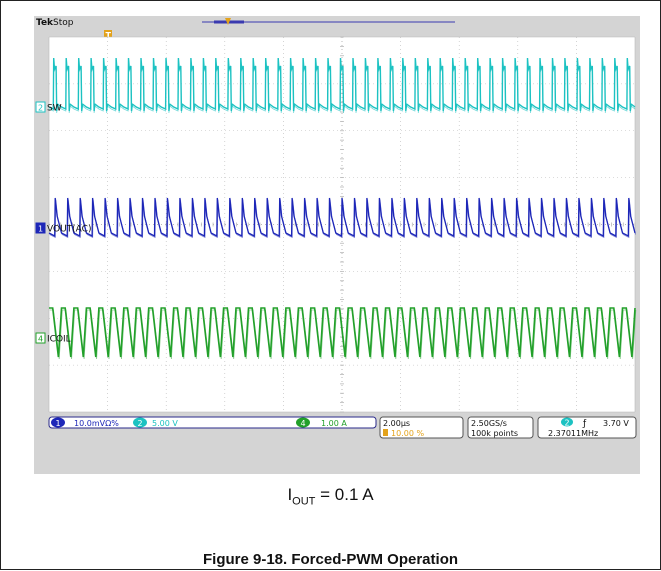 This screenshot has width=661, height=571. Describe the element at coordinates (45, 23) in the screenshot. I see `brand-label: Tek` at that location.